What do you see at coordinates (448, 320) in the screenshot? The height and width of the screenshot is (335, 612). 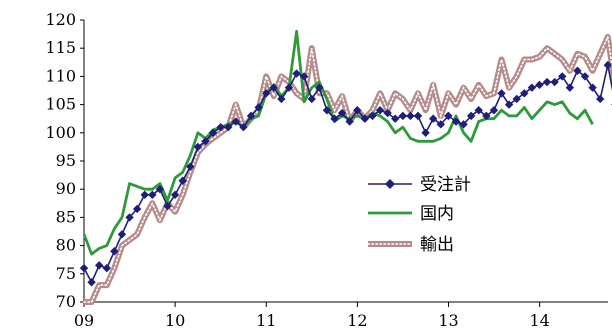 I see `x-tick-label: 13` at bounding box center [448, 320].